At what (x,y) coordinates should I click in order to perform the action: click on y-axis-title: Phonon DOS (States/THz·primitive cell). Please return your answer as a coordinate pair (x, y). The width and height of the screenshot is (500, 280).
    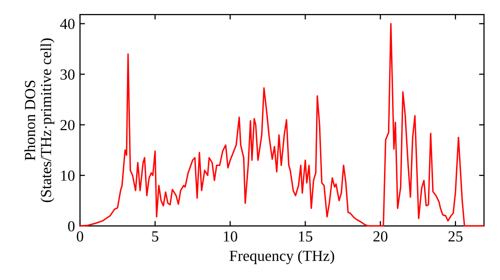
    Looking at the image, I should click on (39, 120).